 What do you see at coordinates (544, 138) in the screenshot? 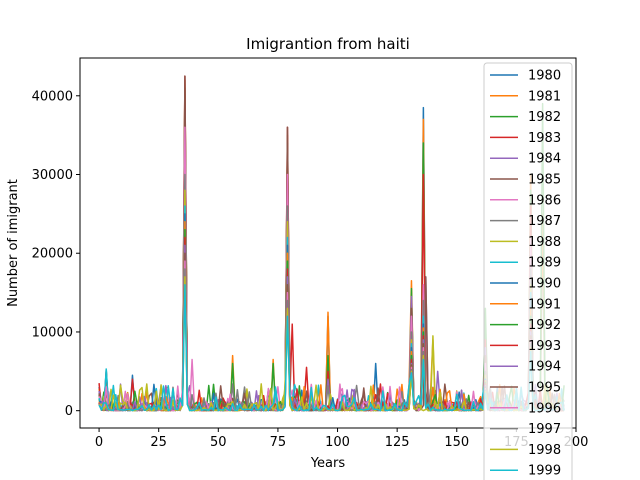
I see `legend-label-1983: 1983` at bounding box center [544, 138].